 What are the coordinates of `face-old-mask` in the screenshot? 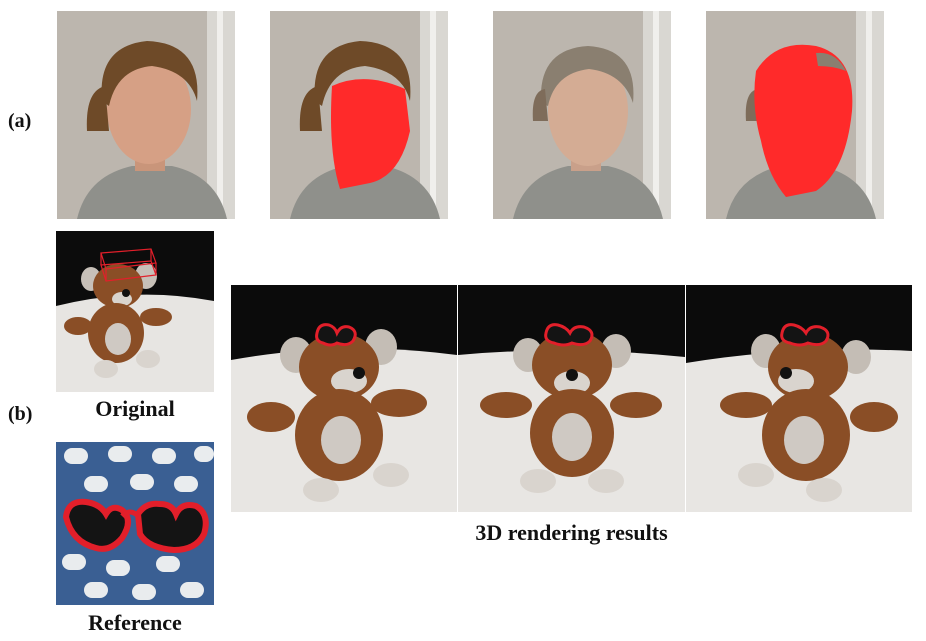 It's located at (795, 115).